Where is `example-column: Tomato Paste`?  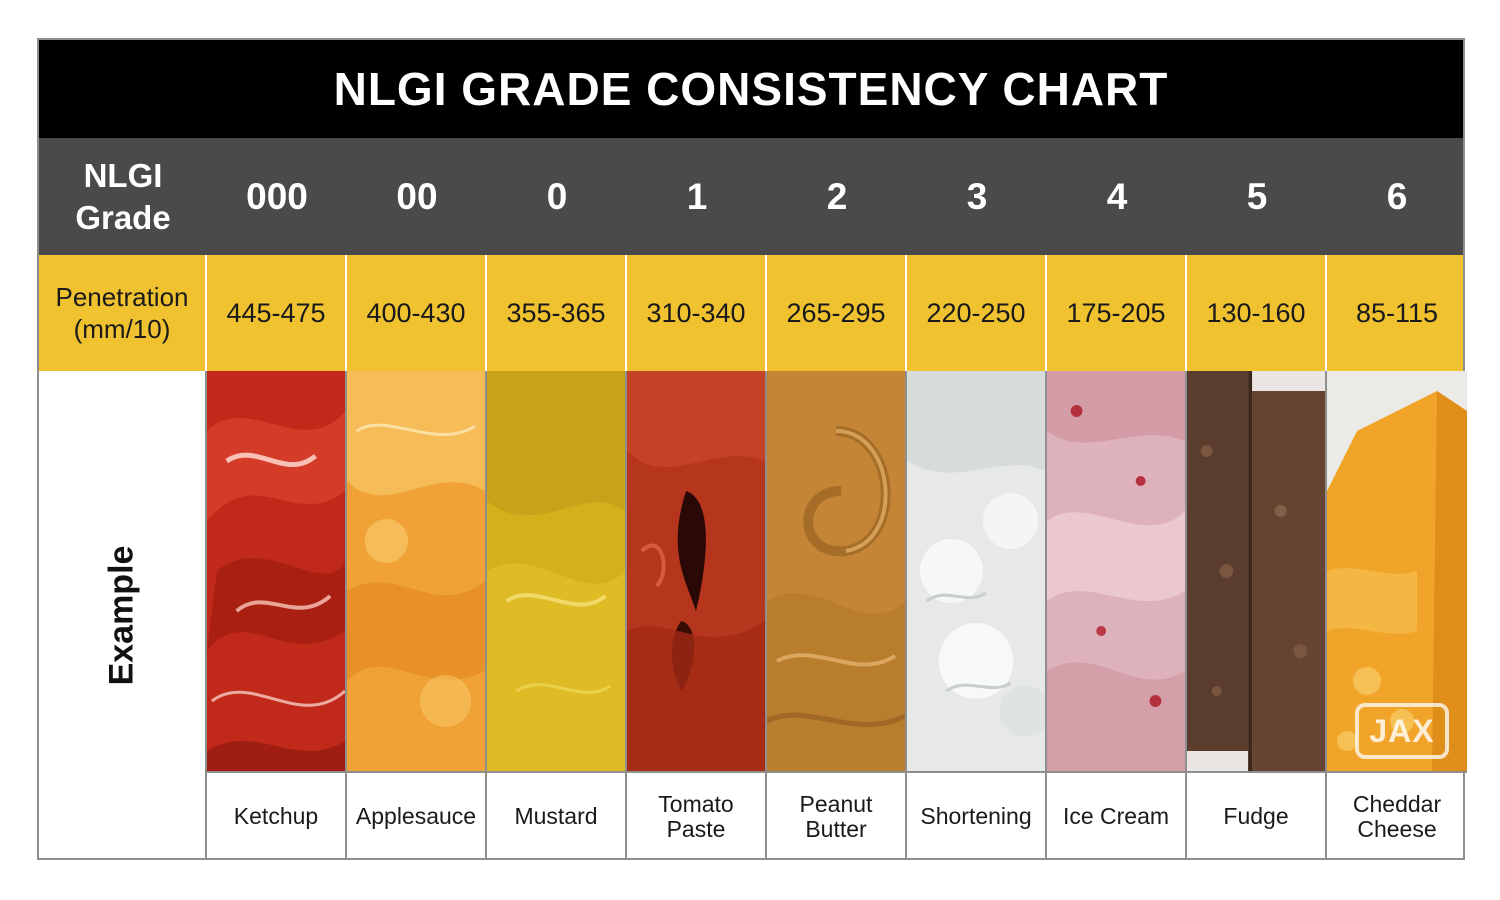
example-column: Tomato Paste is located at coordinates (697, 615).